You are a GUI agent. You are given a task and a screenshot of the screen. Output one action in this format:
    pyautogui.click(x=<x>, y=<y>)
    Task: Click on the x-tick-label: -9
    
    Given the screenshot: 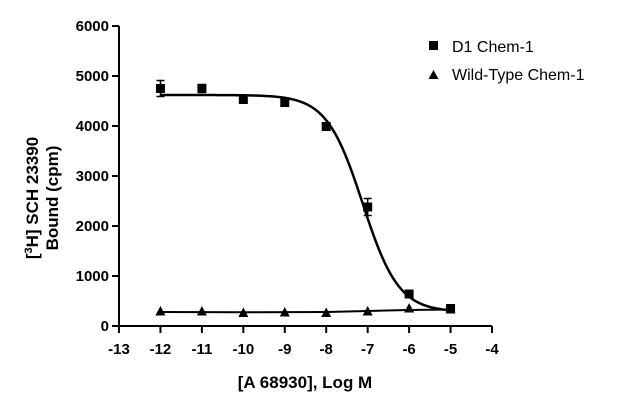 What is the action you would take?
    pyautogui.click(x=284, y=349)
    